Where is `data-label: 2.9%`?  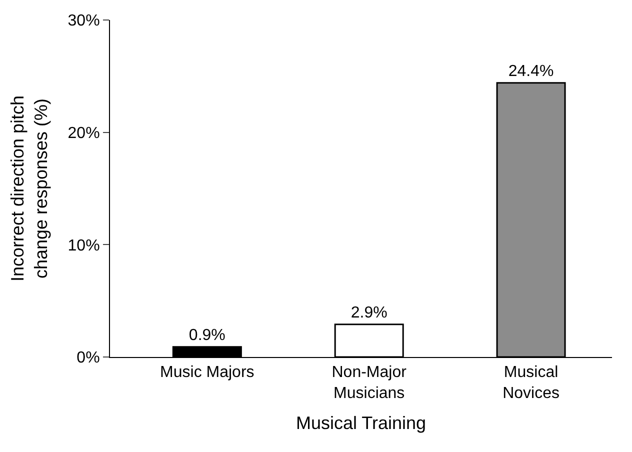 data-label: 2.9% is located at coordinates (369, 313).